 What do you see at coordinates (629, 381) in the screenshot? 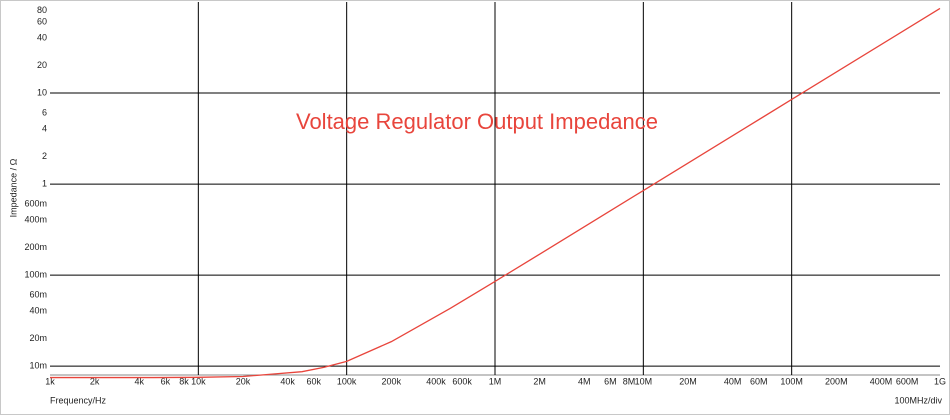
I see `x-tick-label: 8M` at bounding box center [629, 381].